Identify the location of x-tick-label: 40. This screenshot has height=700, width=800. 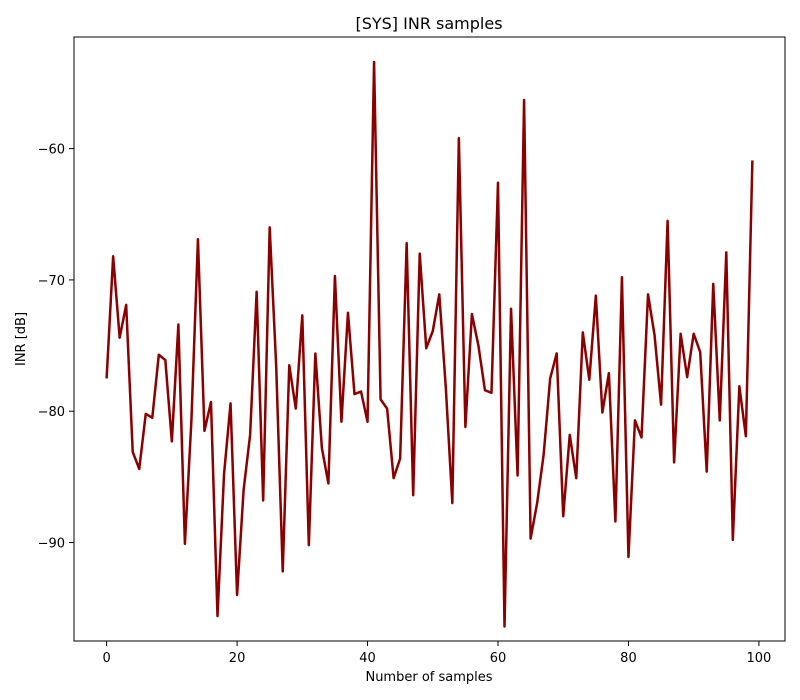
(367, 658).